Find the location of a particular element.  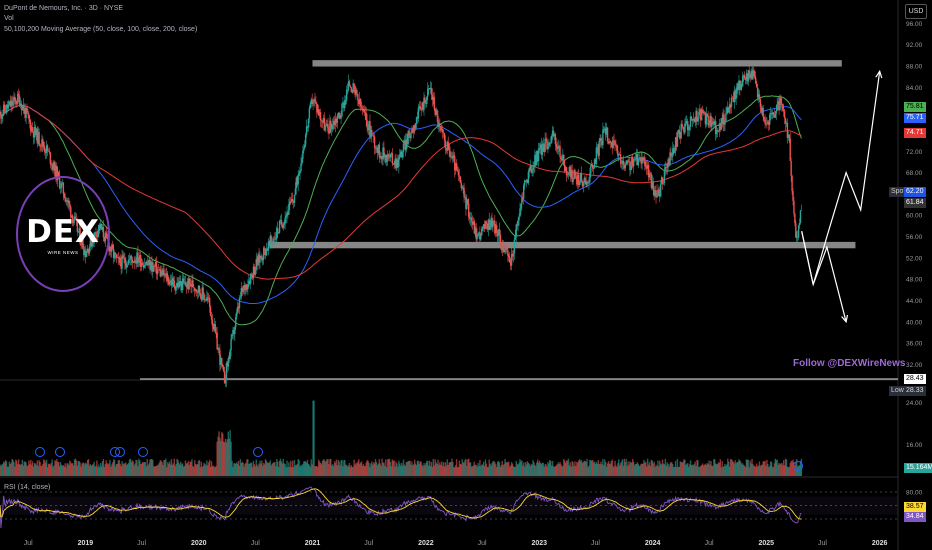

currency-button: USD is located at coordinates (916, 11).